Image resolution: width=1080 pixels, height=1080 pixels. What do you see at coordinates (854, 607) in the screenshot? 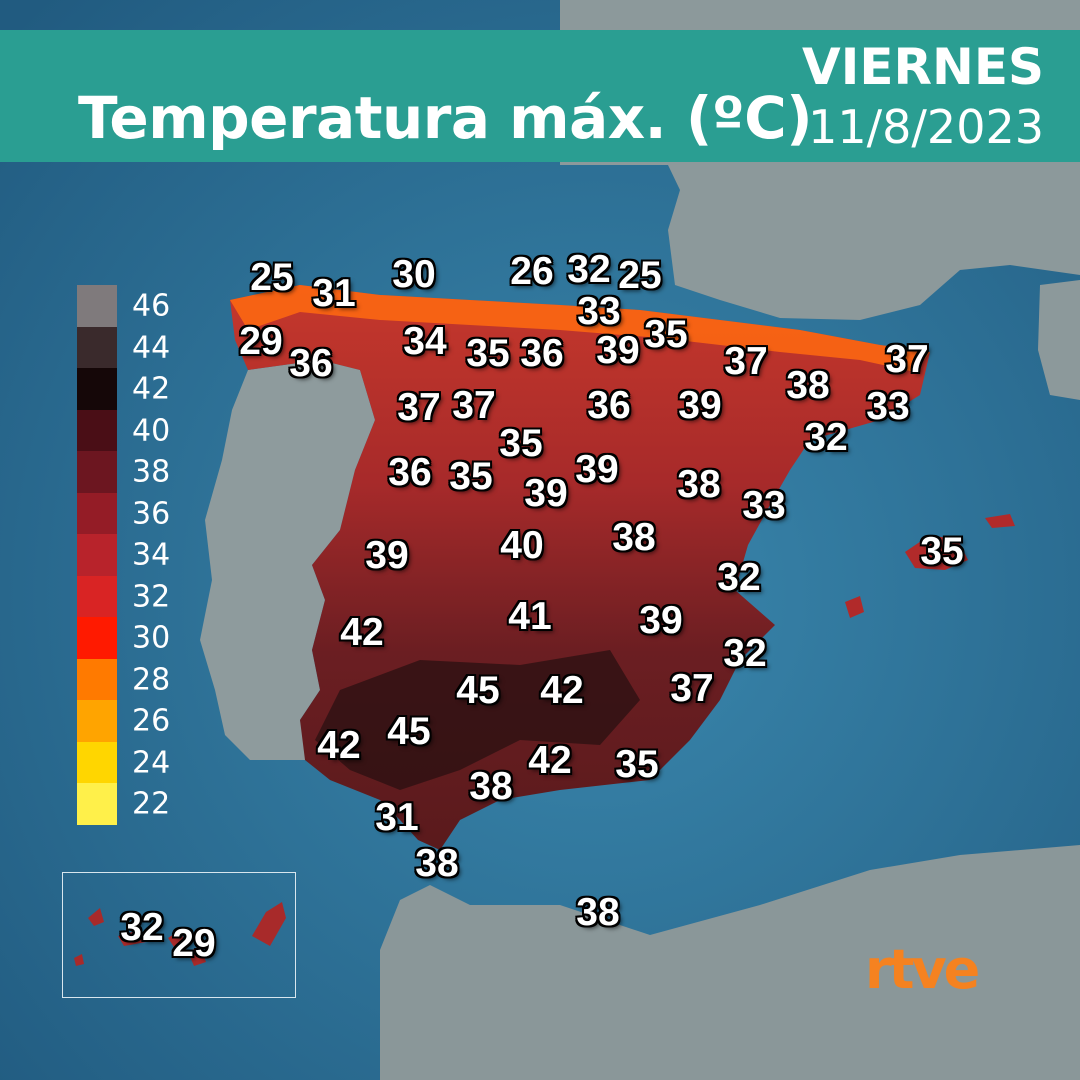
I see `ibiza-land` at bounding box center [854, 607].